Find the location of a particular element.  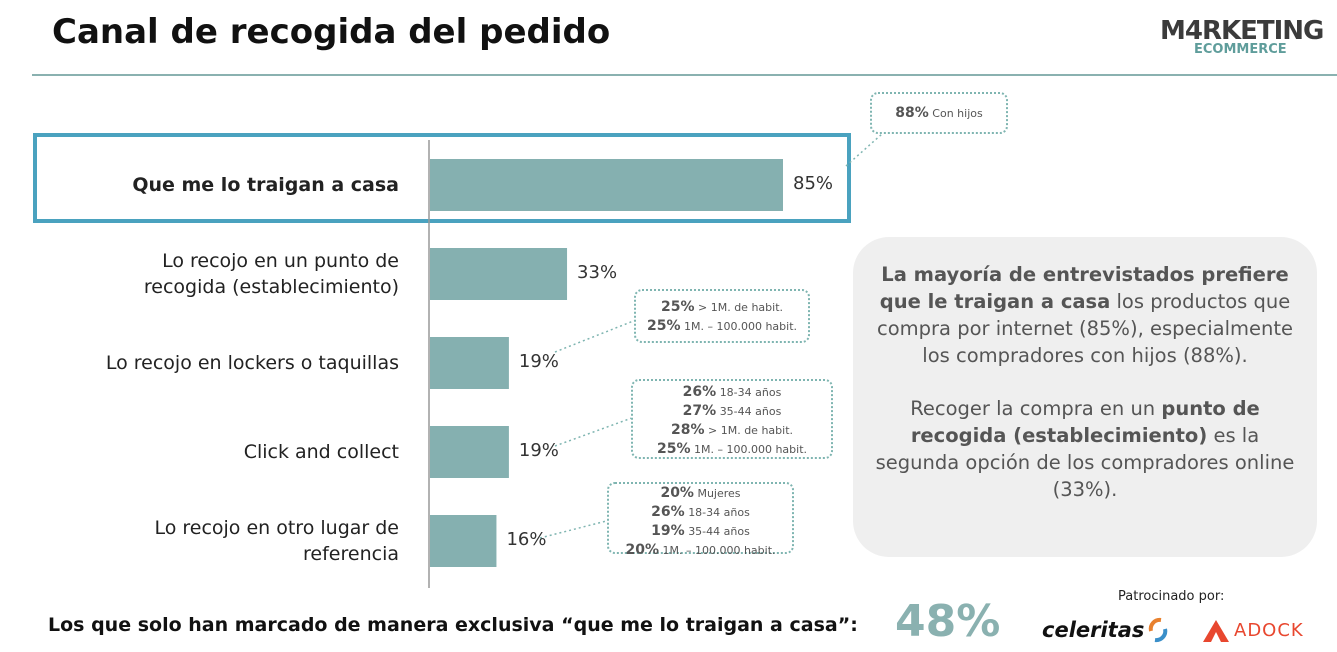

callout-pct: 88% is located at coordinates (912, 113).